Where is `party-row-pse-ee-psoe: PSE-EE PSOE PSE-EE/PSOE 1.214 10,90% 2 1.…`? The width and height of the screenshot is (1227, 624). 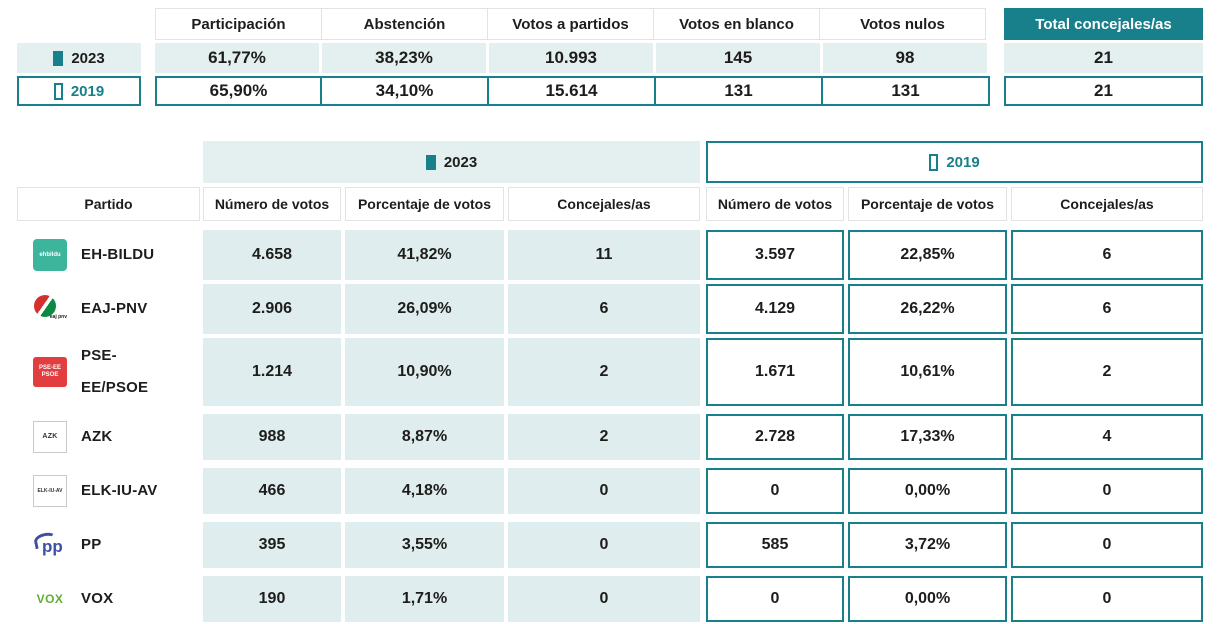 party-row-pse-ee-psoe: PSE-EE PSOE PSE-EE/PSOE 1.214 10,90% 2 1.… is located at coordinates (622, 372).